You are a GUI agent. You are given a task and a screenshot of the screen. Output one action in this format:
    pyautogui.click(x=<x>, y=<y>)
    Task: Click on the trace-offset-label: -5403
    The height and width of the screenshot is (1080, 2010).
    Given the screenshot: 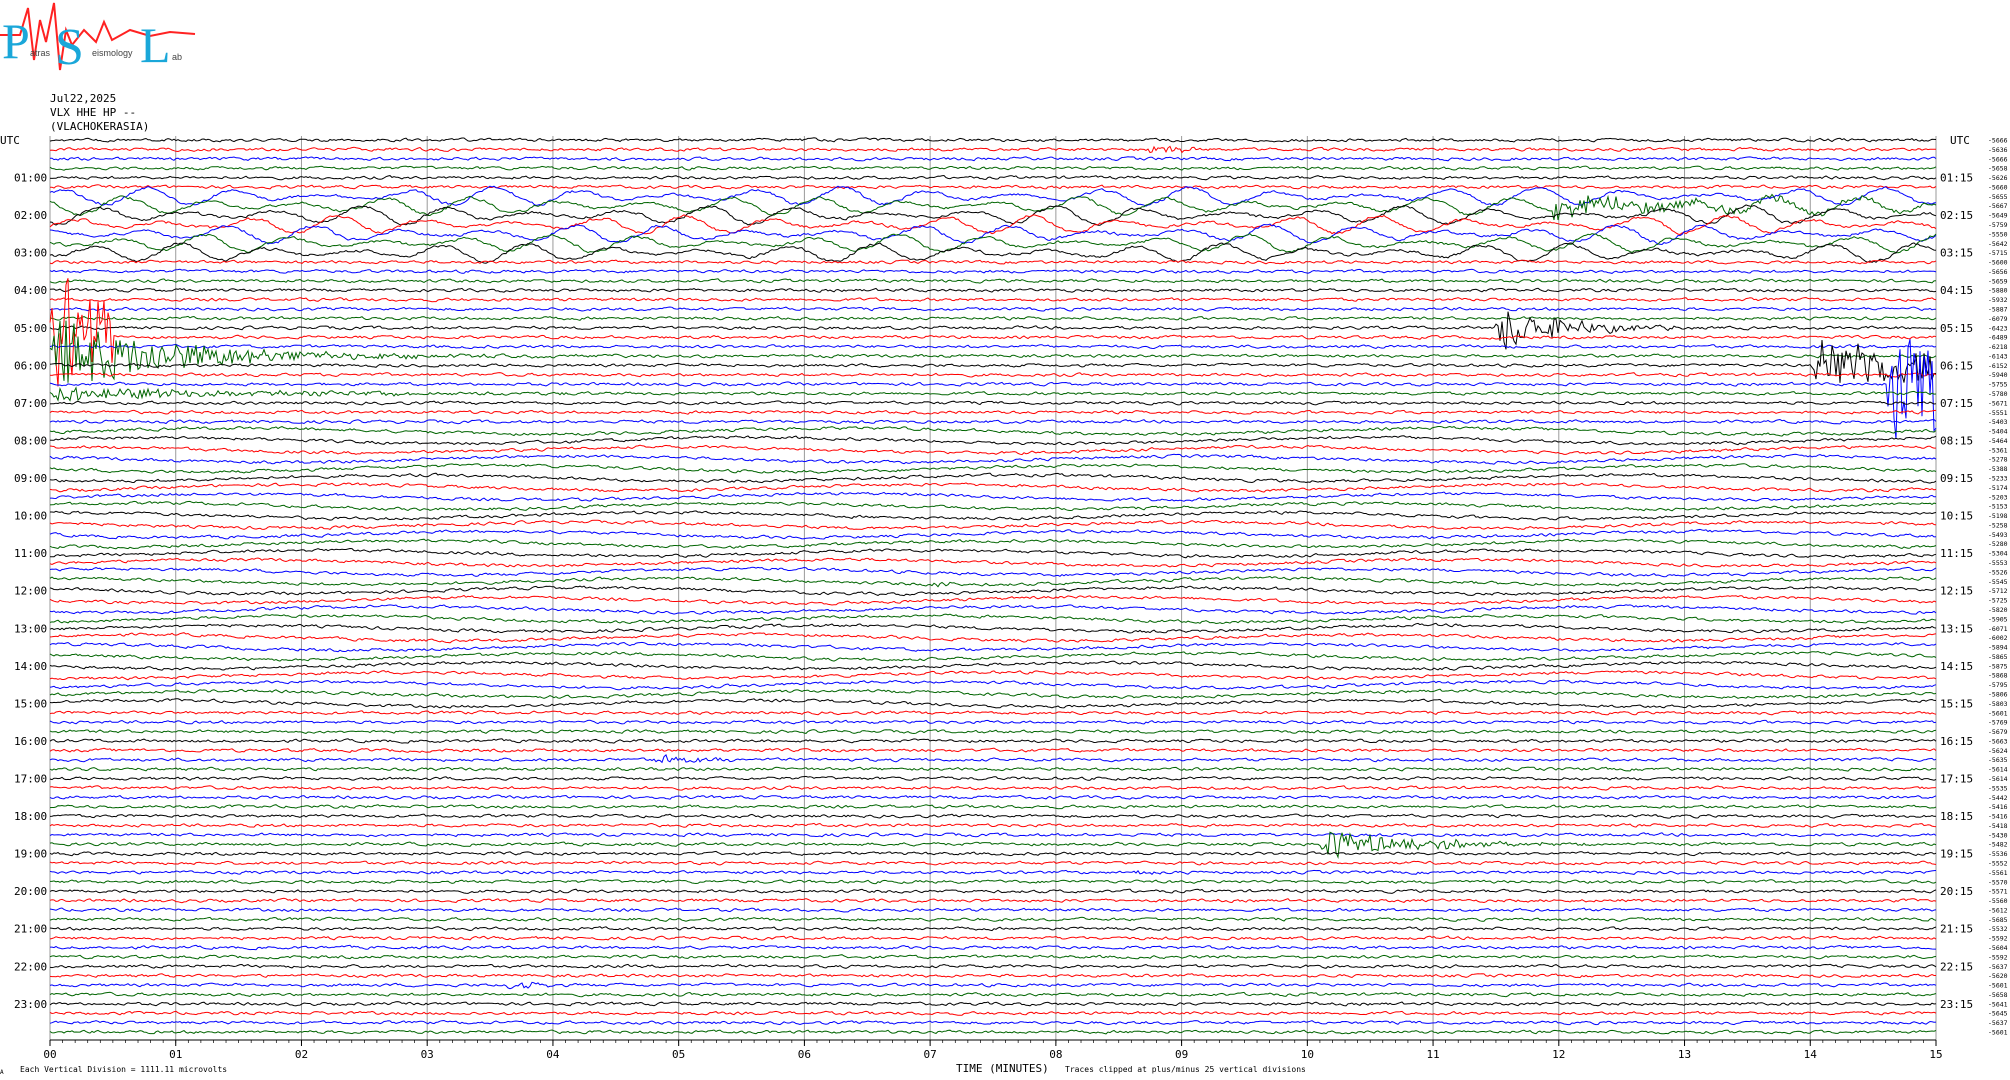 What is the action you would take?
    pyautogui.click(x=1998, y=422)
    